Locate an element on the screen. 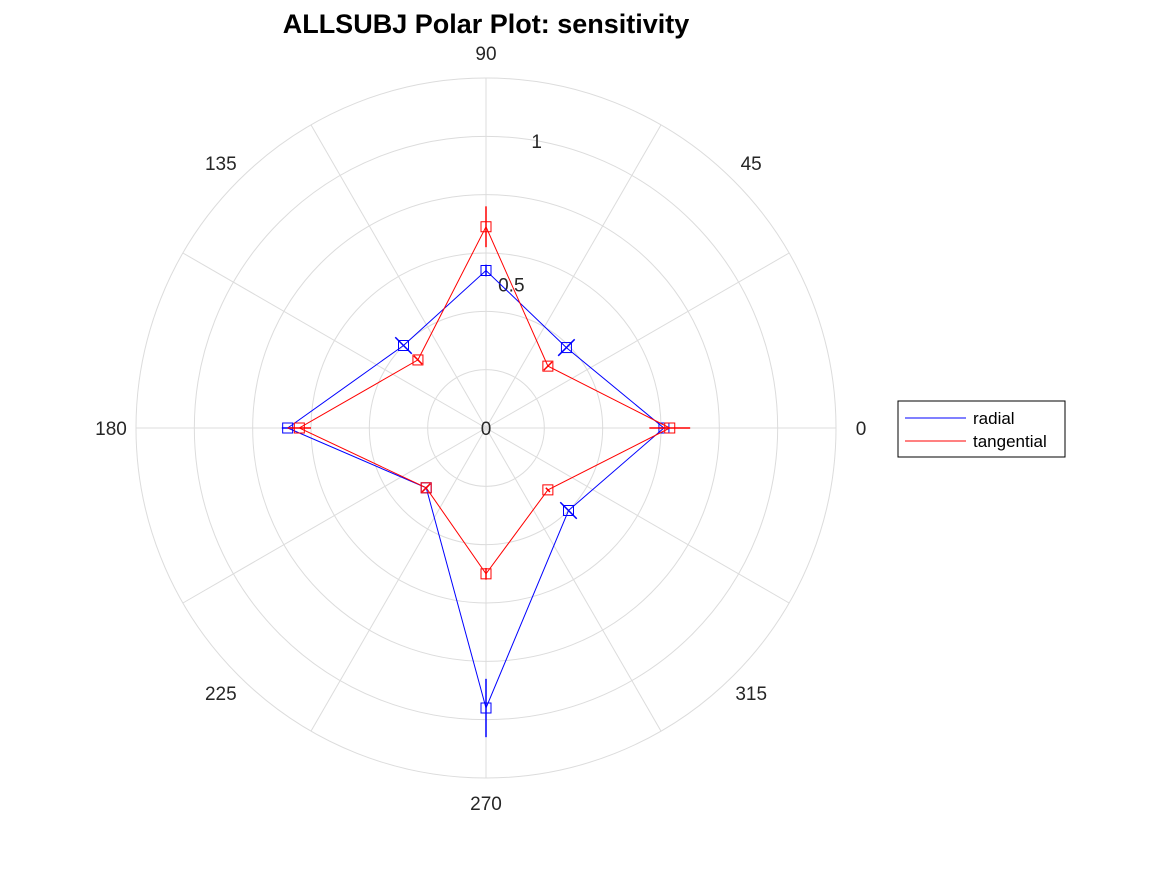 The image size is (1167, 875). theta-tick-label: 225 is located at coordinates (221, 694).